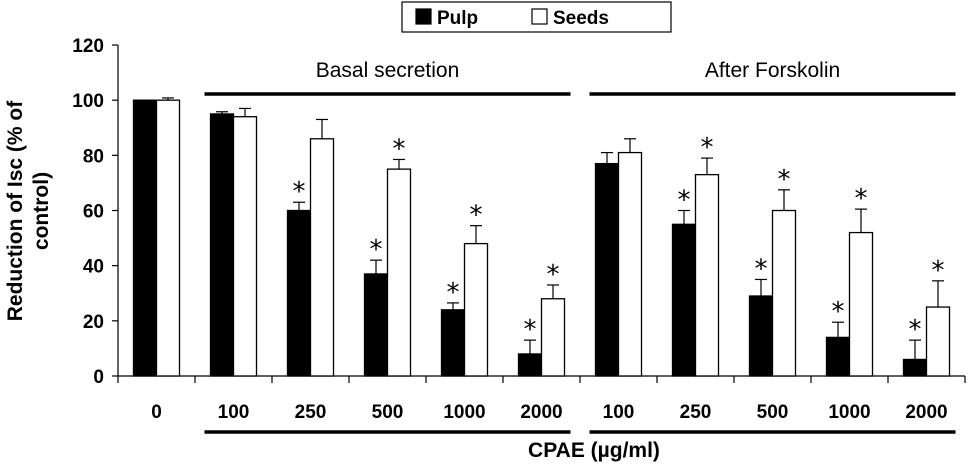 This screenshot has height=464, width=980. I want to click on y-tick-label: 100, so click(88, 101).